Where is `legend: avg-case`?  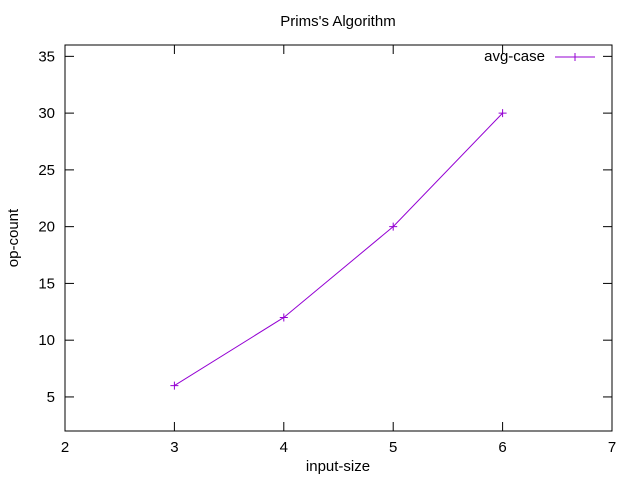
legend: avg-case is located at coordinates (539, 56).